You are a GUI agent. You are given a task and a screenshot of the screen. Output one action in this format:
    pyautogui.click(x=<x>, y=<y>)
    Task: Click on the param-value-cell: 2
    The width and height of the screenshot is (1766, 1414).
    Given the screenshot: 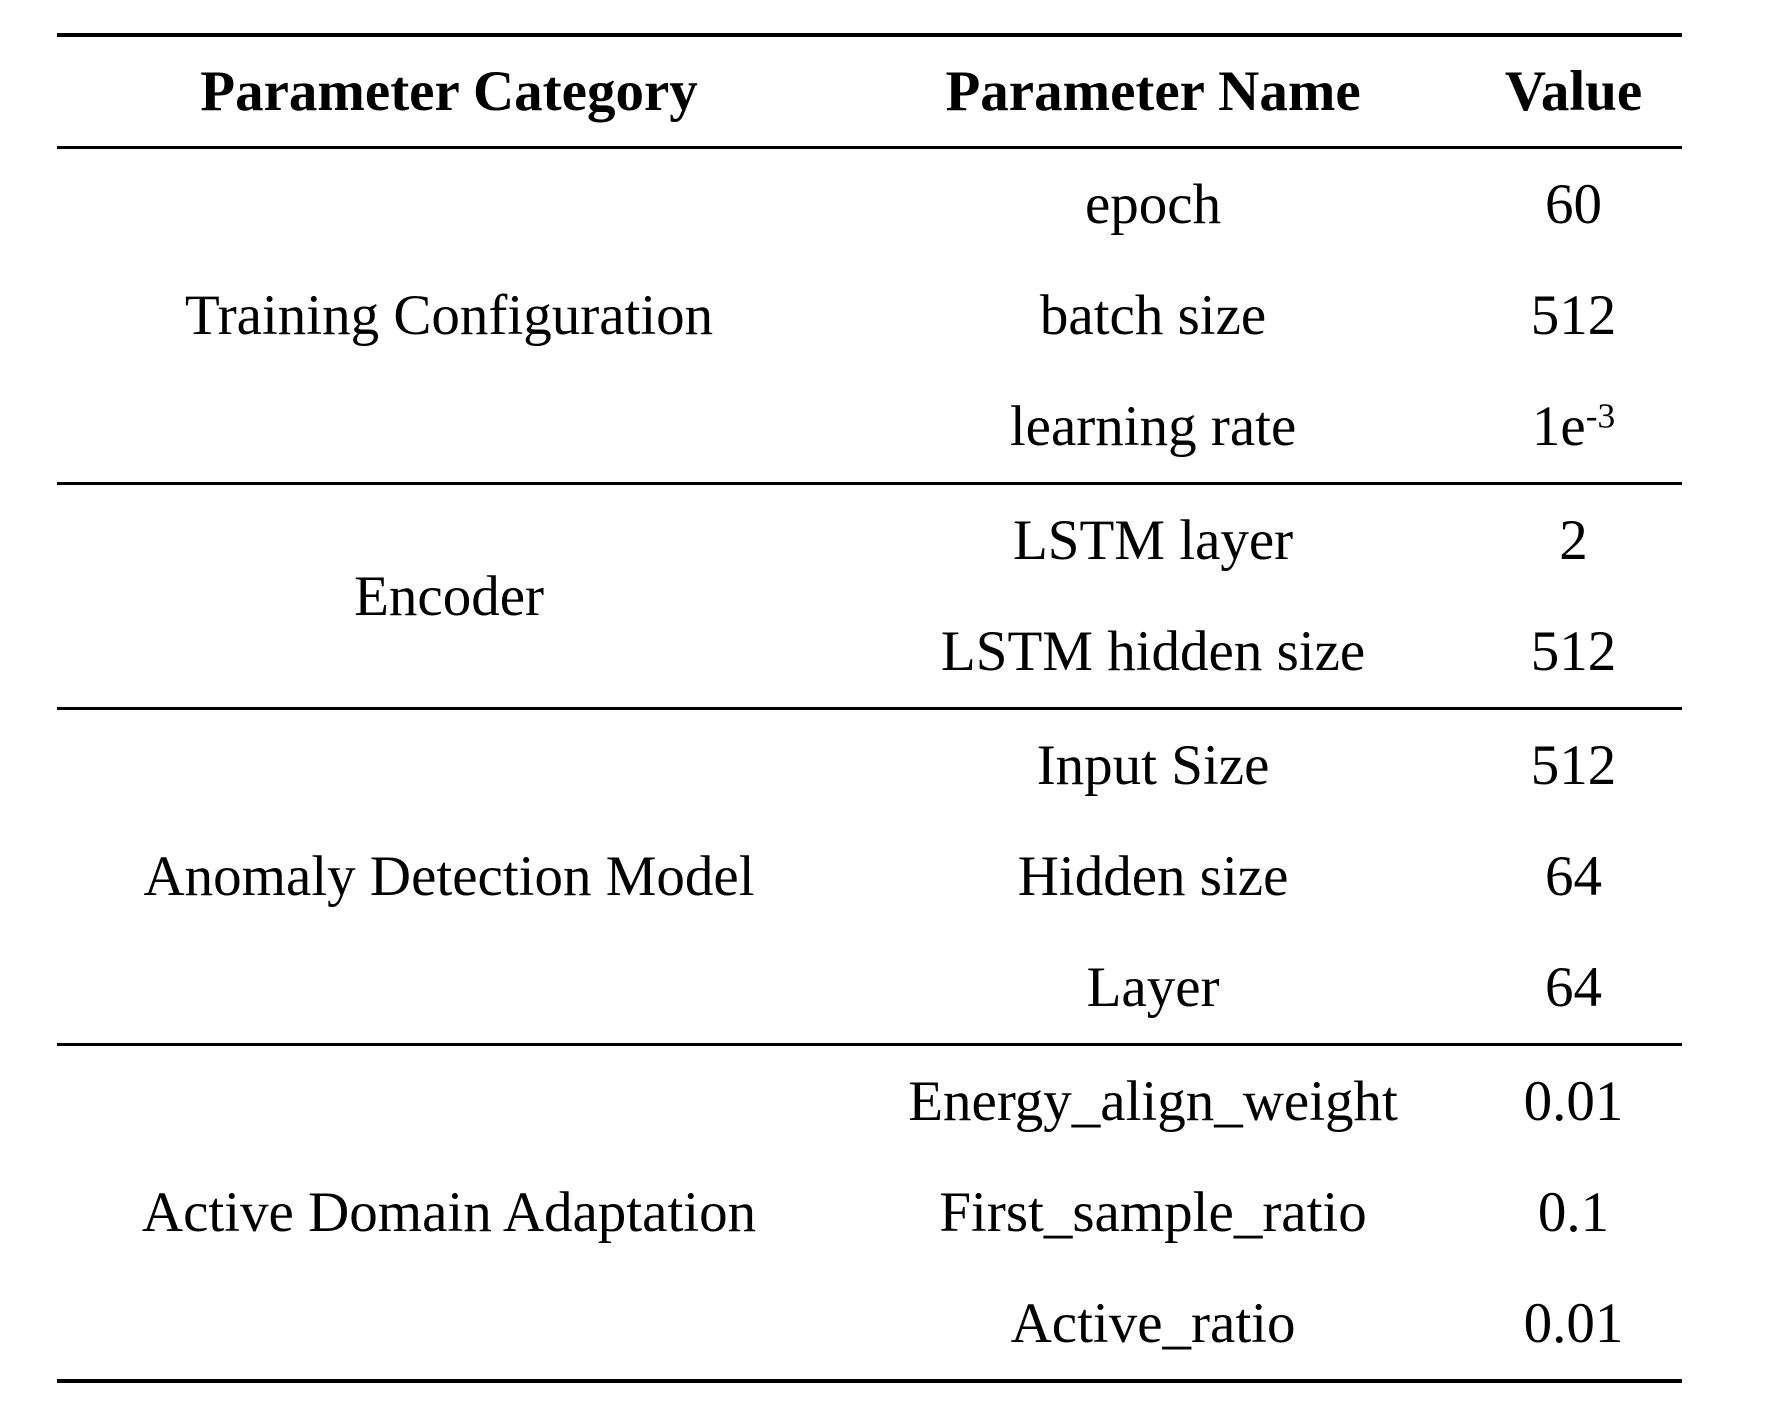 What is the action you would take?
    pyautogui.click(x=1573, y=540)
    